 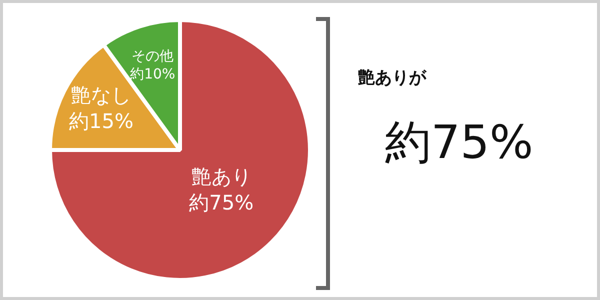 What do you see at coordinates (101, 95) in the screenshot?
I see `slice-label: 艶なし` at bounding box center [101, 95].